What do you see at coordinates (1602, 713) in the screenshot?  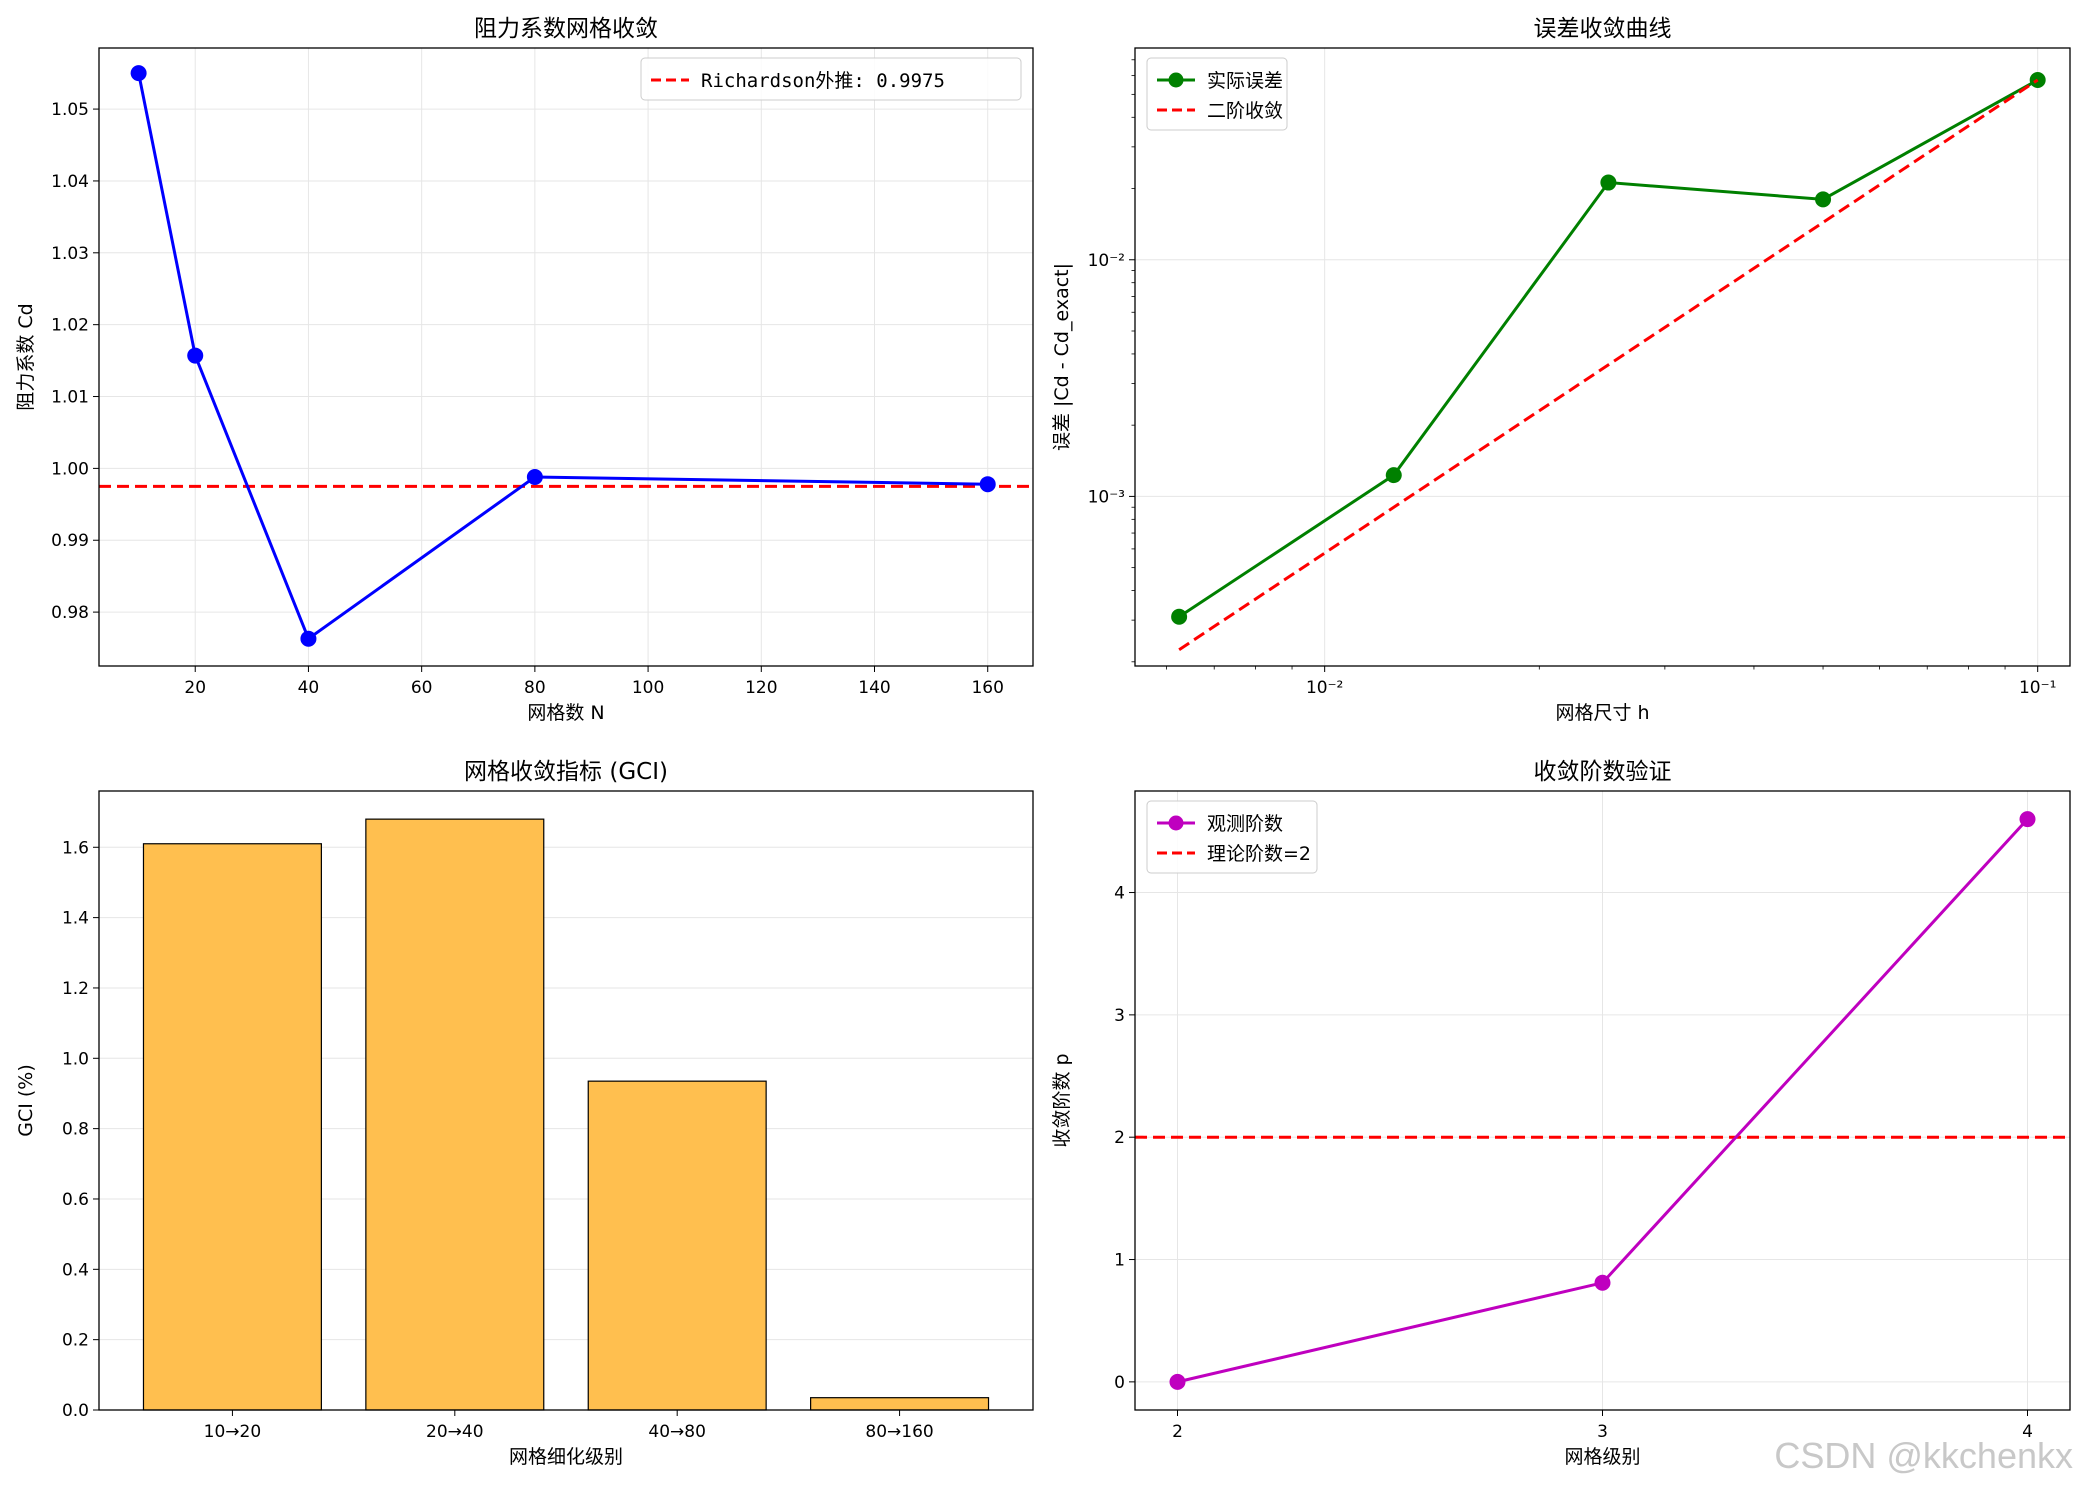 I see `x-axis-label: 网格尺寸 h` at bounding box center [1602, 713].